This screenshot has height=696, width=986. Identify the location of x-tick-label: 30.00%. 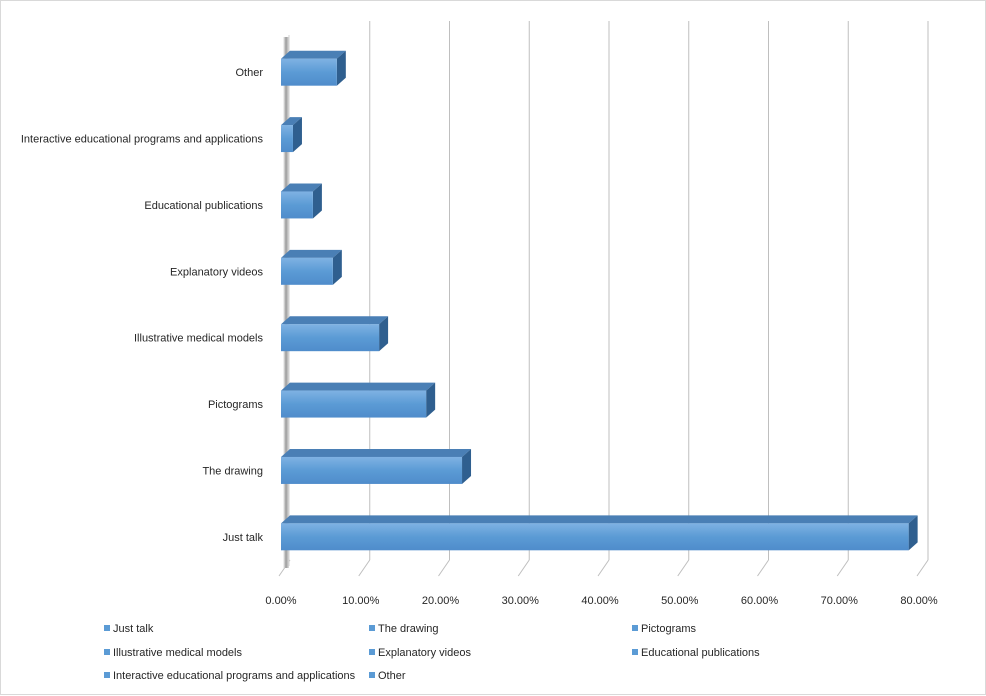
(521, 601).